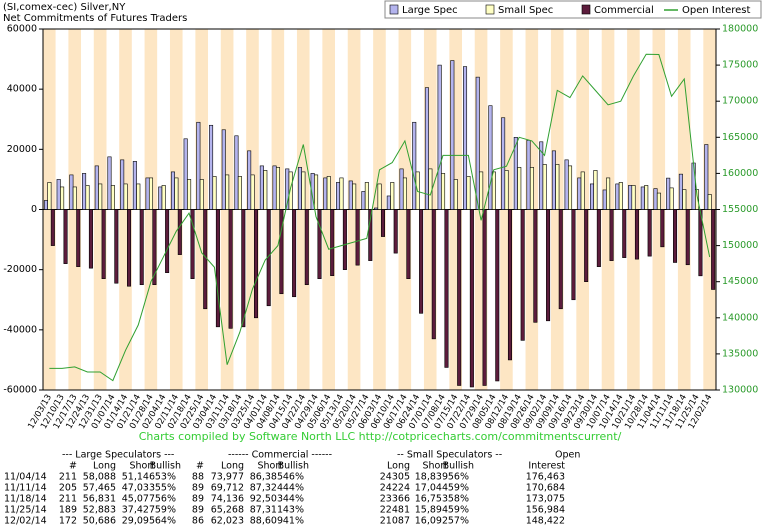  What do you see at coordinates (490, 9) in the screenshot?
I see `legend-swatch` at bounding box center [490, 9].